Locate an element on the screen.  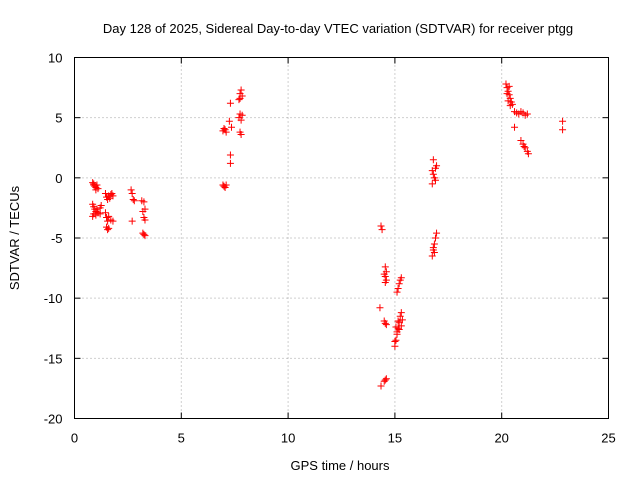
y-tick-label: 10 is located at coordinates (55, 58).